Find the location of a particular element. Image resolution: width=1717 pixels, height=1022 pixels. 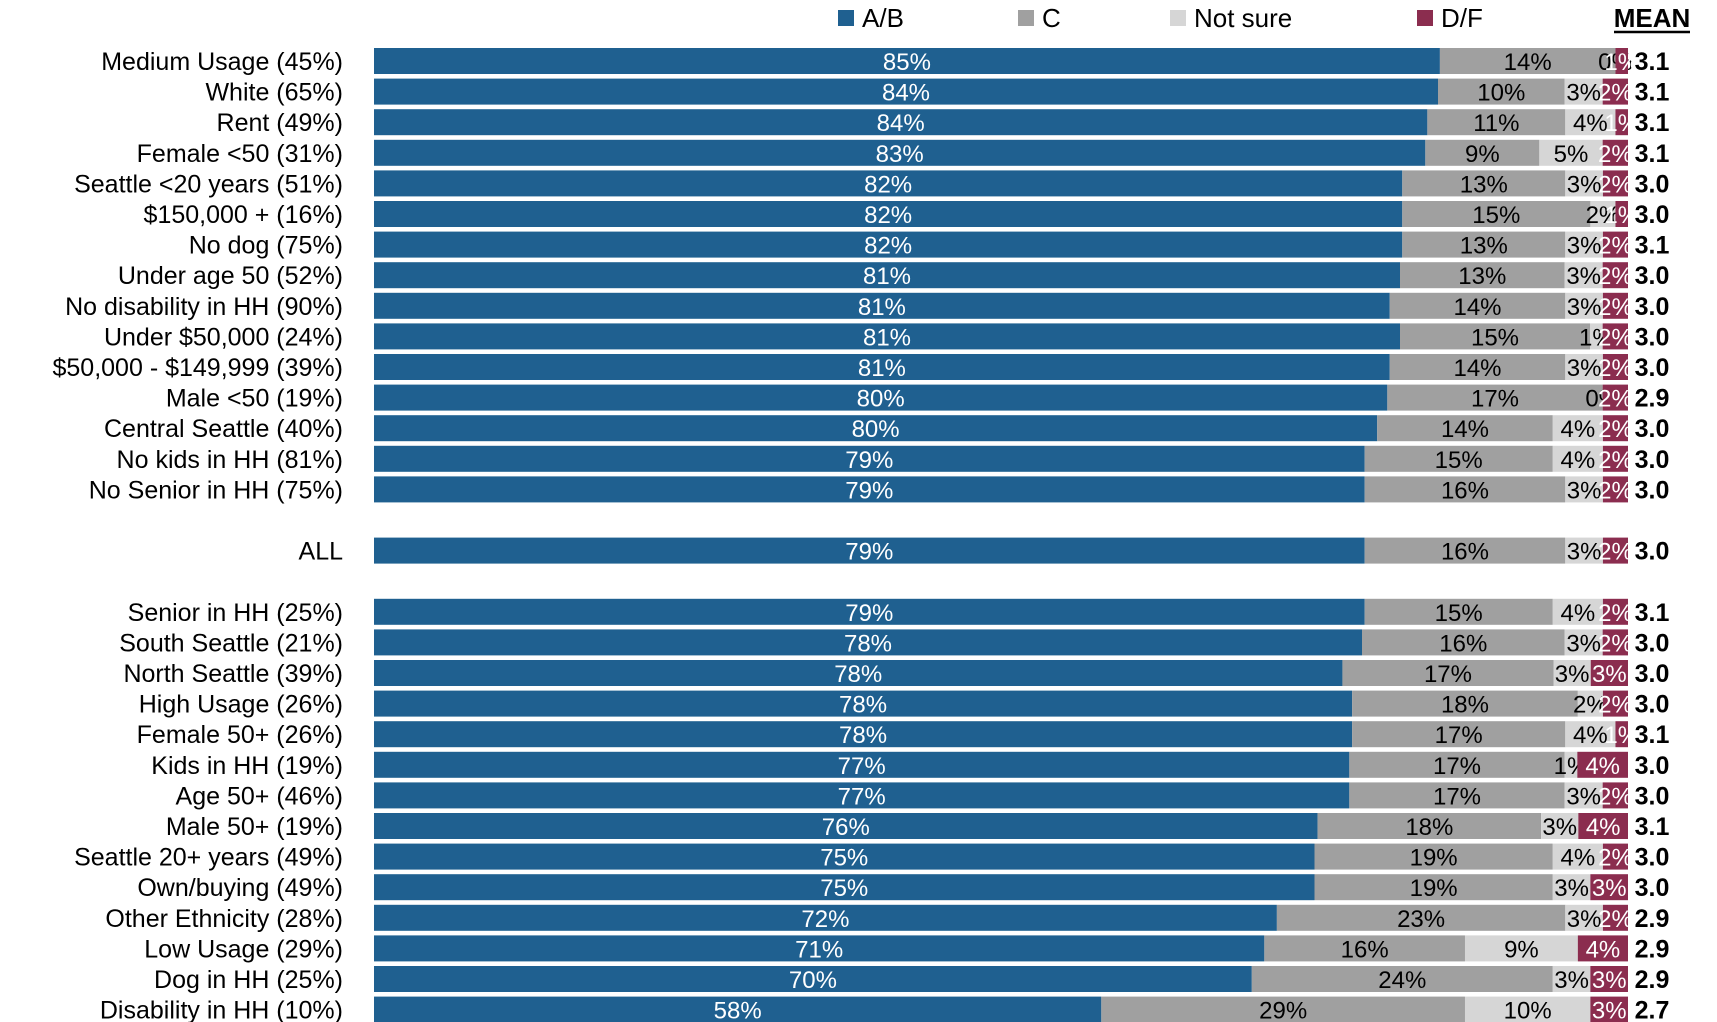

data-label: 17% is located at coordinates (1457, 796).